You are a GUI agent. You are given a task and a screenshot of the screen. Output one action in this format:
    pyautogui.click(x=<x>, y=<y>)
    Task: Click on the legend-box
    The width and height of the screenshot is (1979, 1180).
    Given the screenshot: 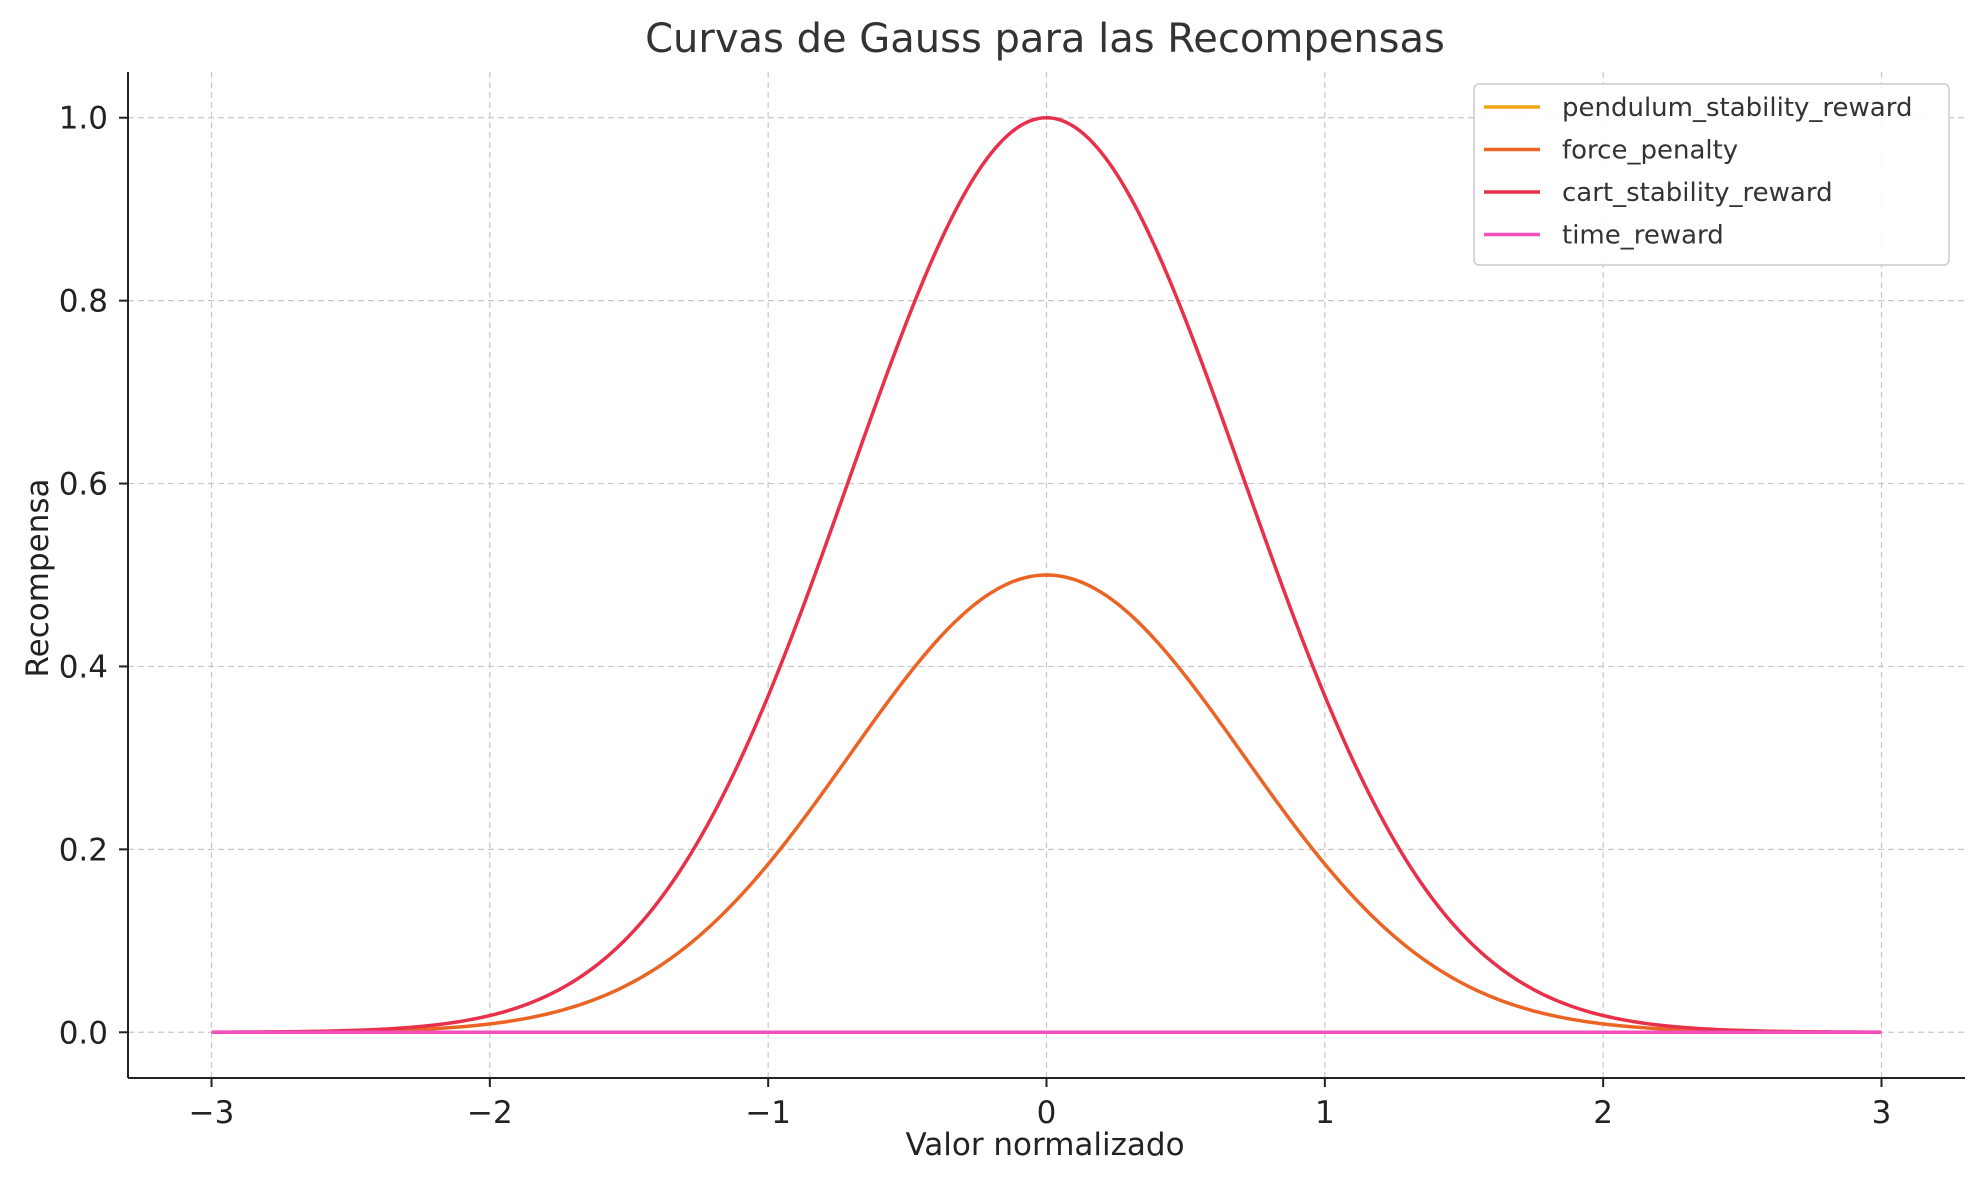 What is the action you would take?
    pyautogui.click(x=1711, y=174)
    